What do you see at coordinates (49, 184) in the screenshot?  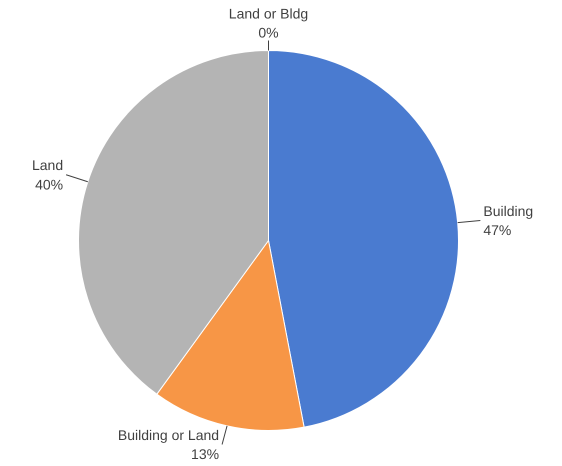 I see `data-label: 40%` at bounding box center [49, 184].